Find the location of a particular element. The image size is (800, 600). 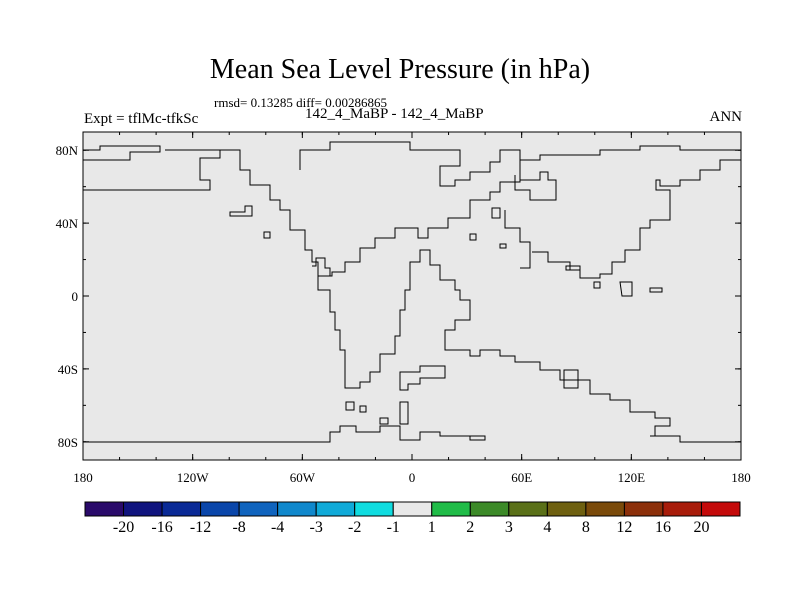

colorbar-label: -16 is located at coordinates (161, 527).